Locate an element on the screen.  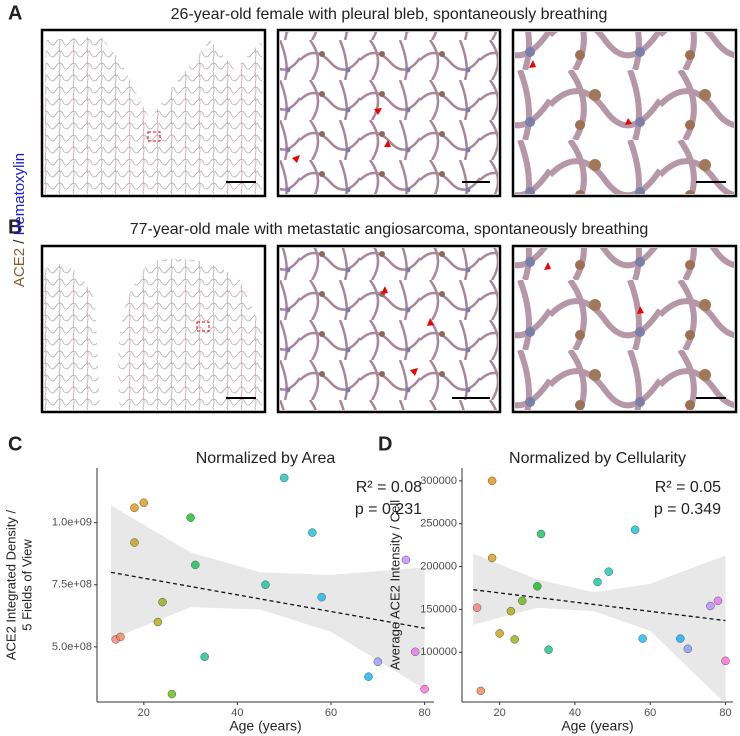
stain-label: ACE2 / Hematoxylin is located at coordinates (19, 220).